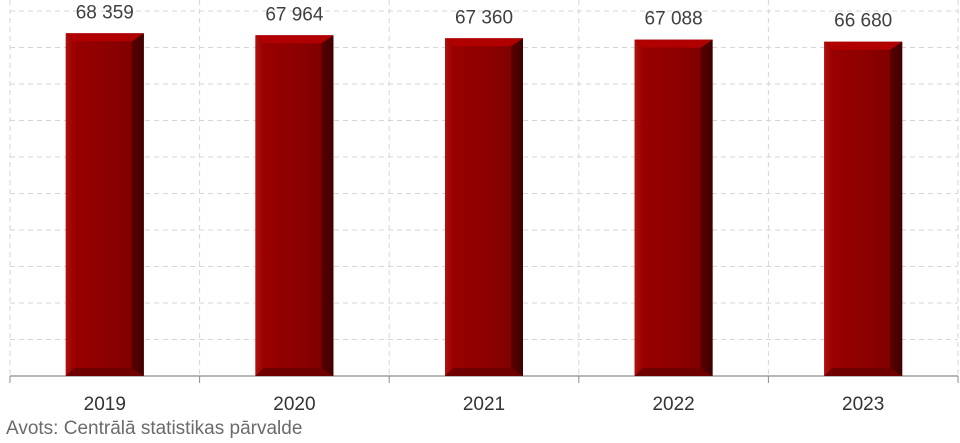 Image resolution: width=960 pixels, height=443 pixels. I want to click on bar-value-label: 67 964, so click(294, 14).